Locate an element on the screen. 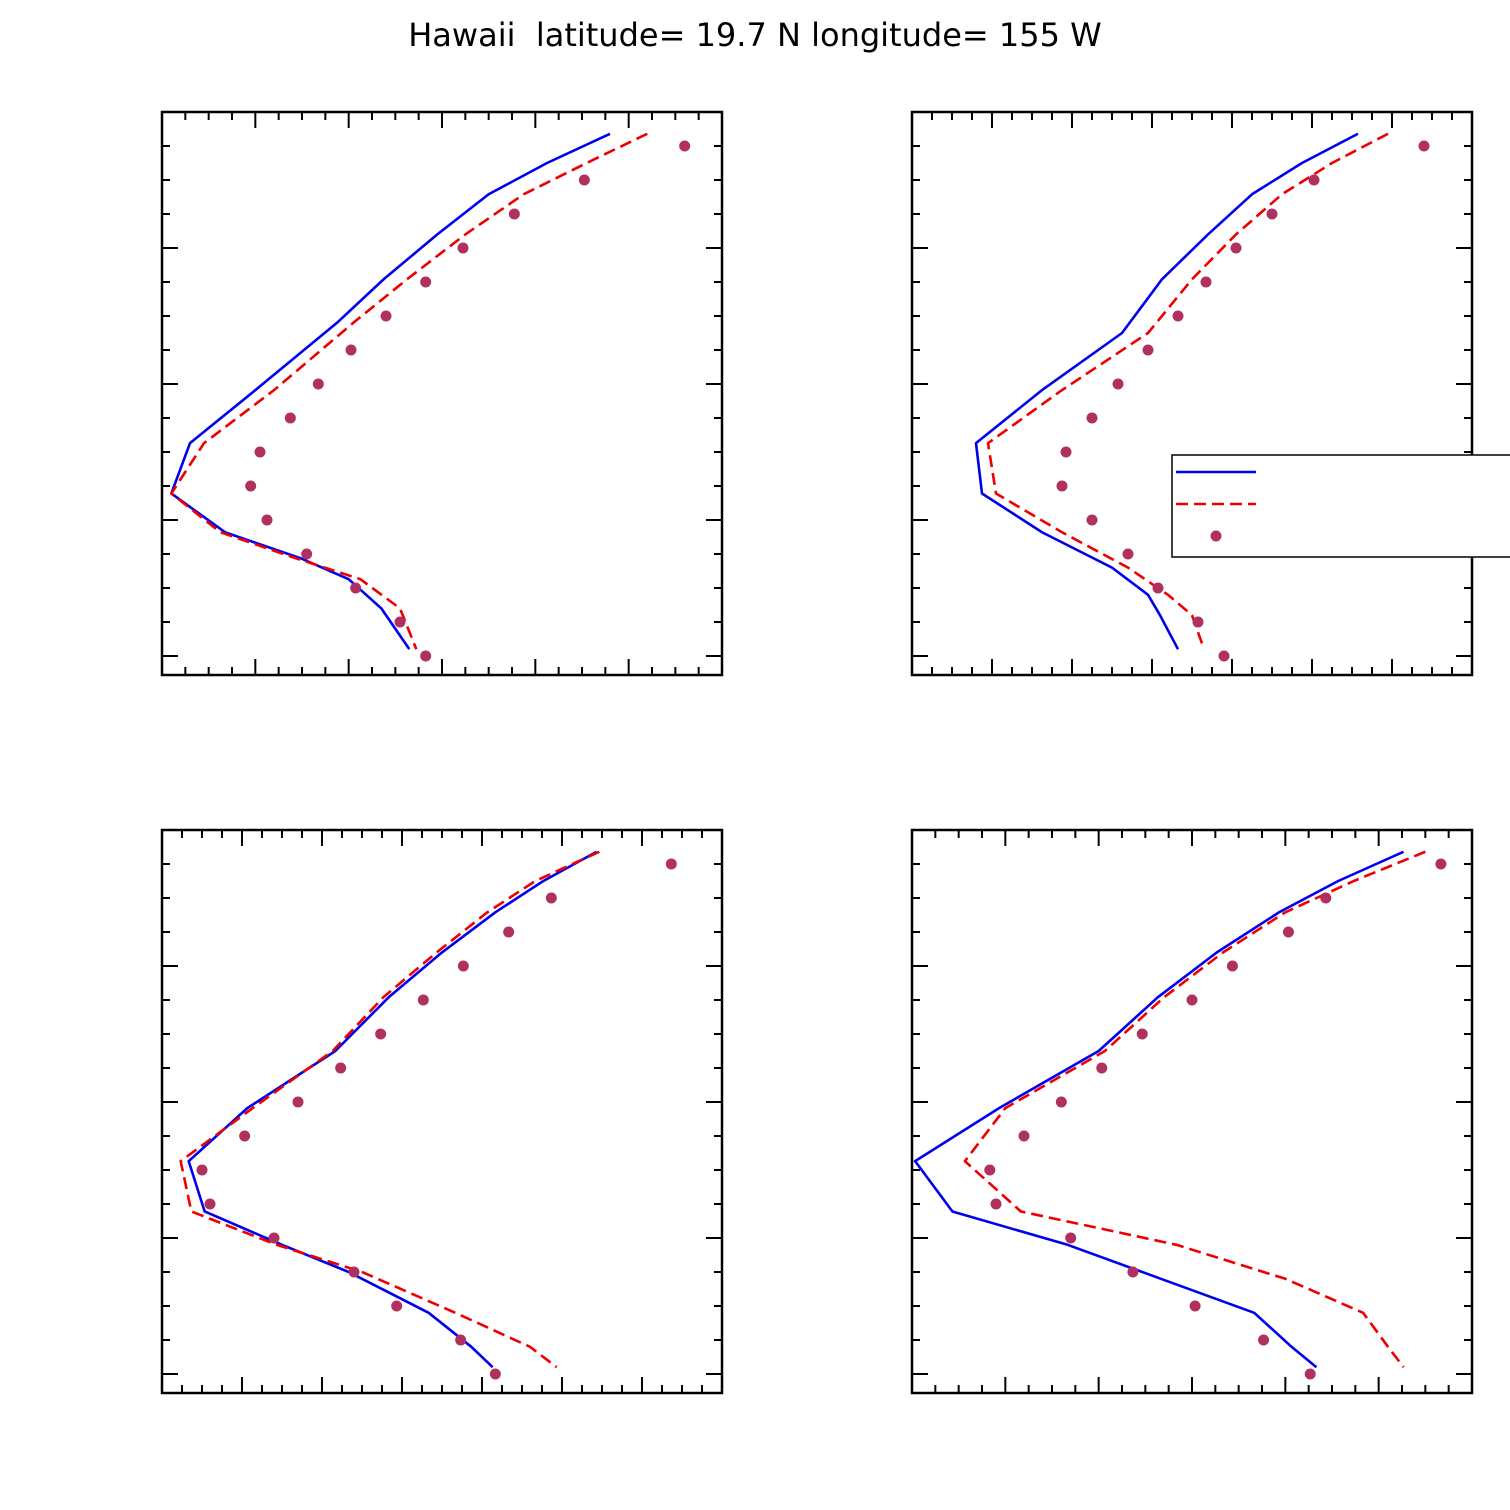 The image size is (1510, 1510). legend-box is located at coordinates (1340, 506).